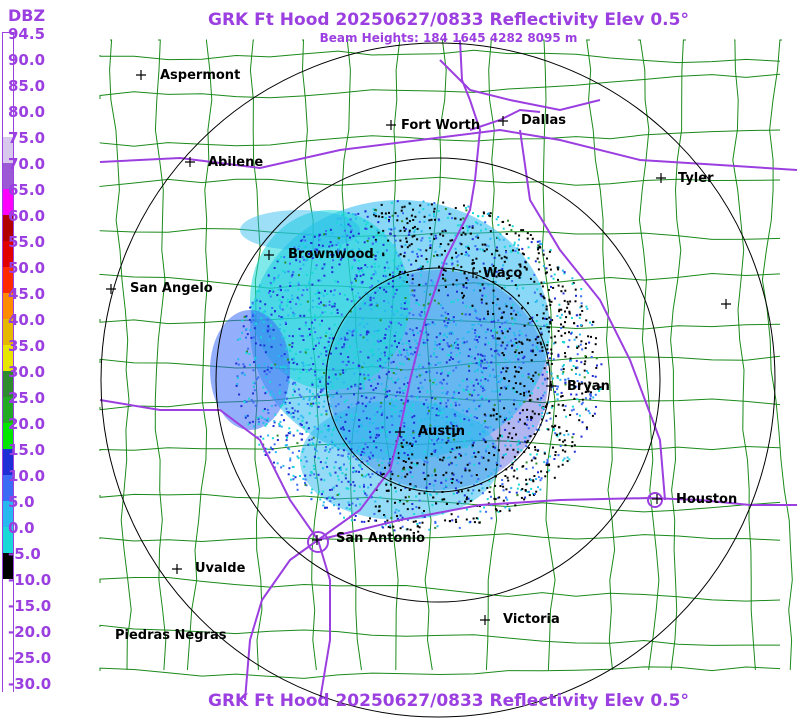  What do you see at coordinates (27, 138) in the screenshot?
I see `legend-label: 75.0` at bounding box center [27, 138].